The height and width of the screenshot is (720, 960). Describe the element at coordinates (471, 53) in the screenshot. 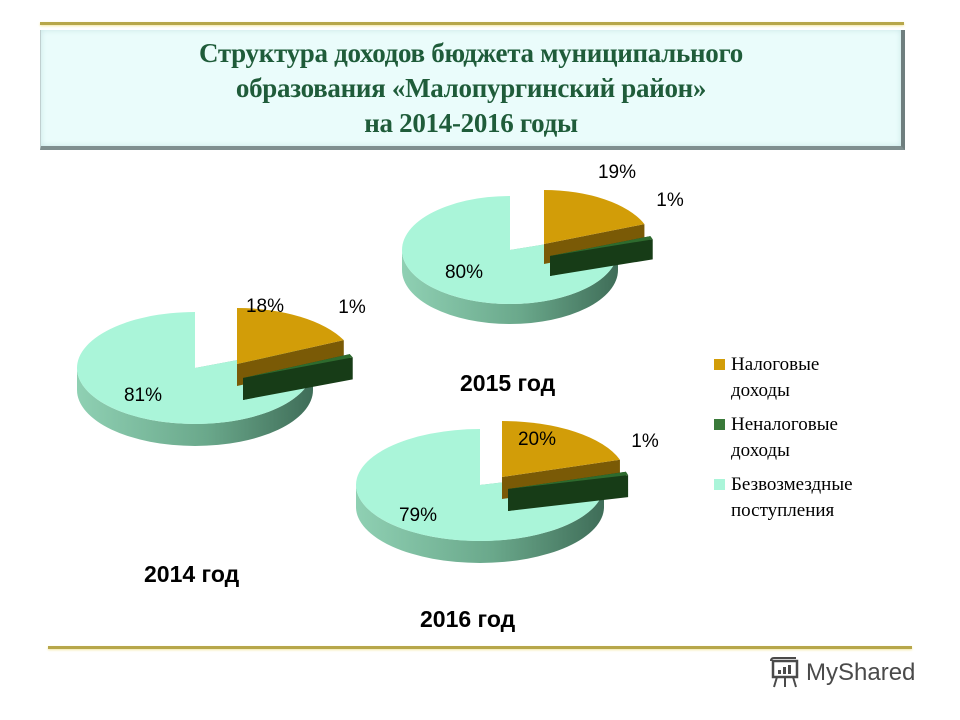

I see `page-title-line-1: Структура доходов бюджета муниципального` at that location.